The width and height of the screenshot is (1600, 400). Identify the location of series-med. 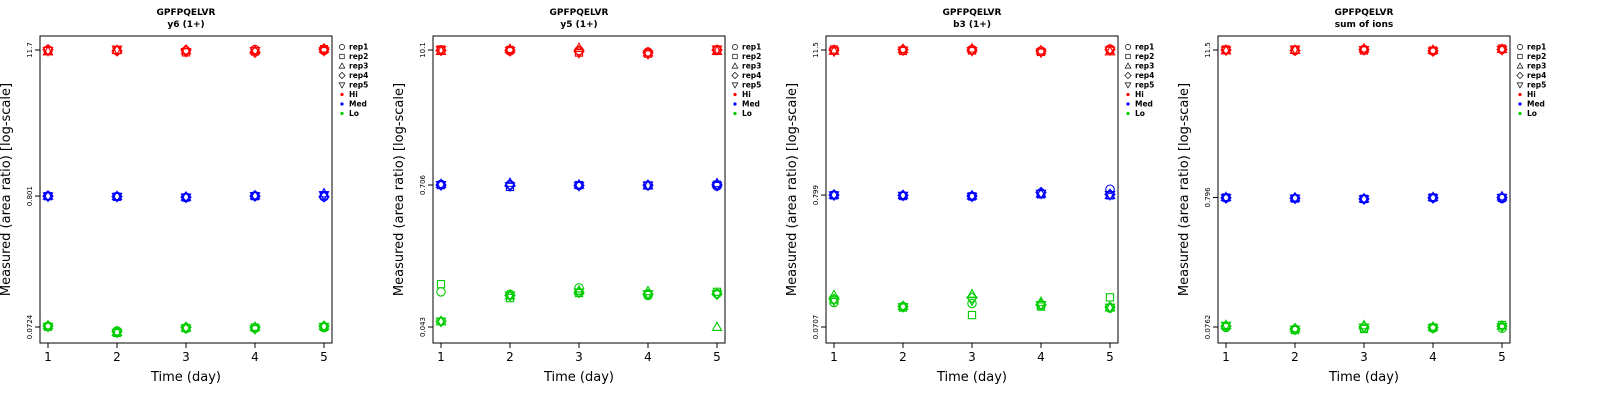
(186, 195).